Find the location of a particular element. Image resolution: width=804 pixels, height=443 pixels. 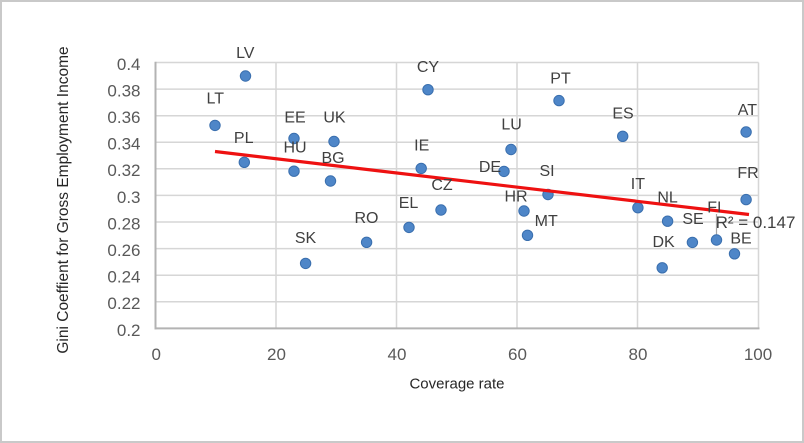

svg-text: 0.22 is located at coordinates (123, 303).